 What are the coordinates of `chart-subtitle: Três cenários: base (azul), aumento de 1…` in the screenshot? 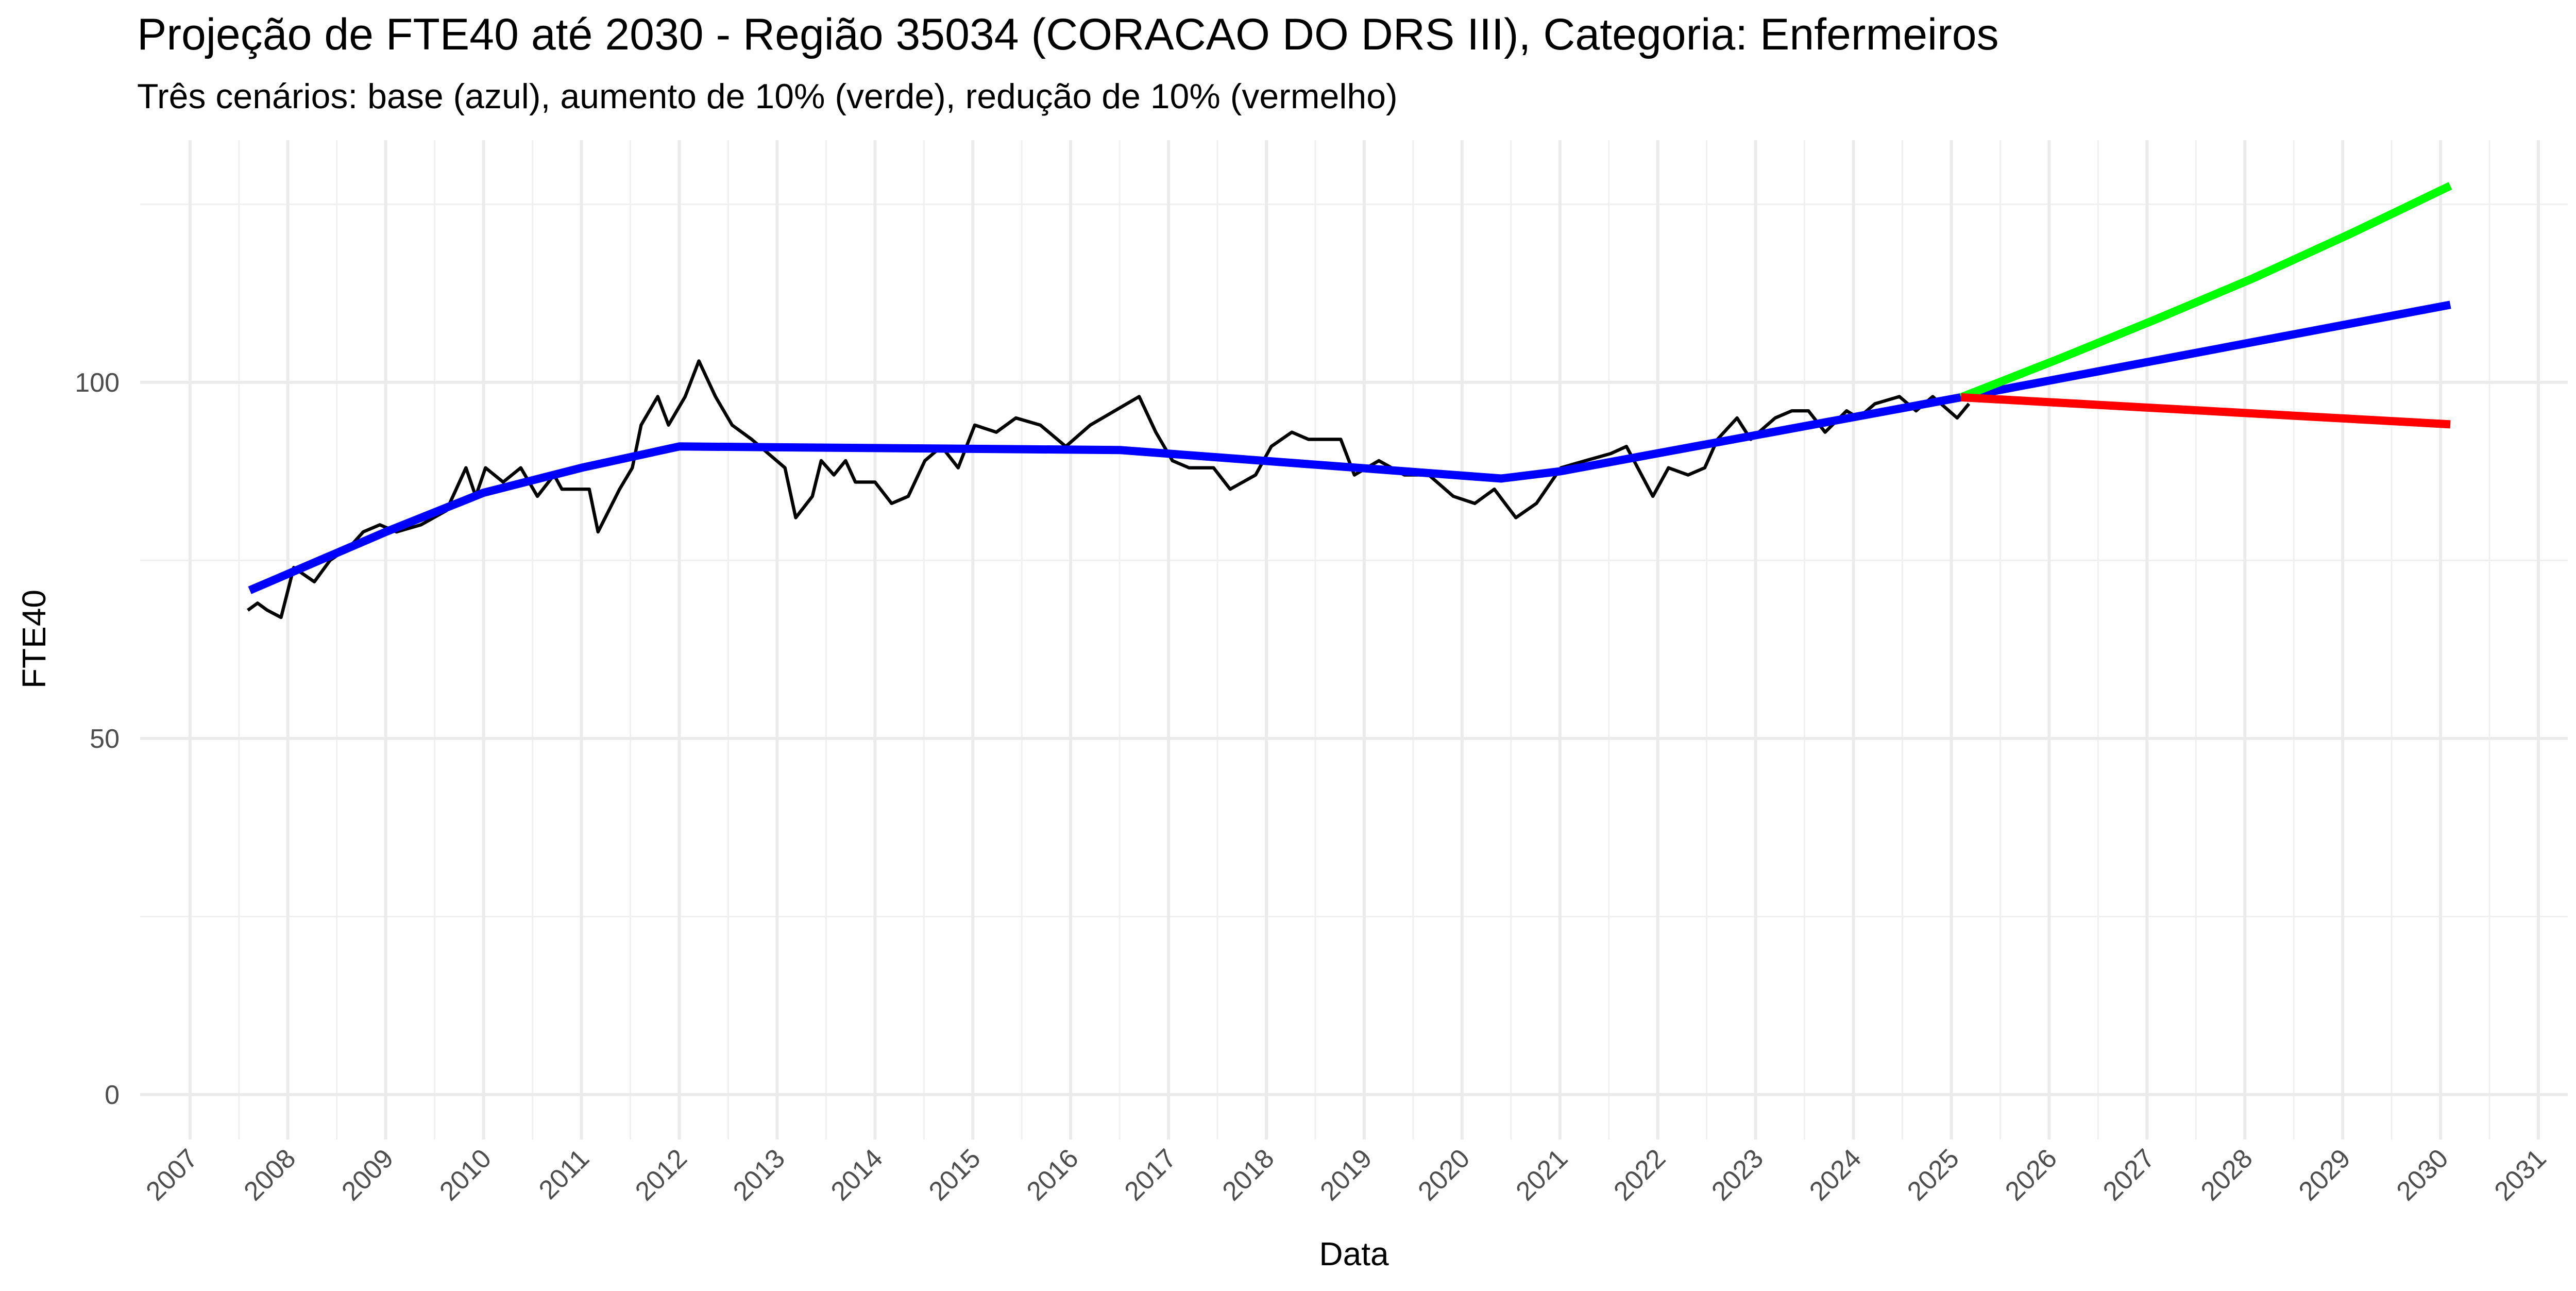 It's located at (767, 96).